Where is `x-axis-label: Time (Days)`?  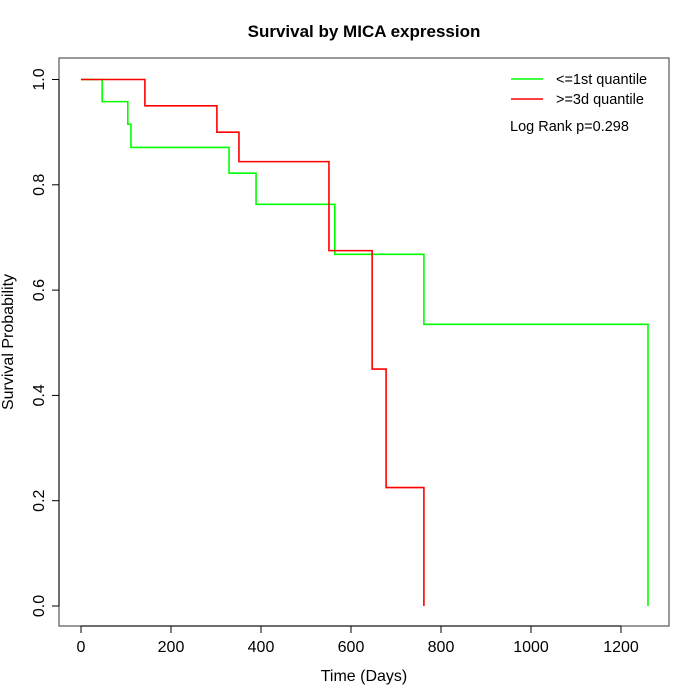 x-axis-label: Time (Days) is located at coordinates (364, 676).